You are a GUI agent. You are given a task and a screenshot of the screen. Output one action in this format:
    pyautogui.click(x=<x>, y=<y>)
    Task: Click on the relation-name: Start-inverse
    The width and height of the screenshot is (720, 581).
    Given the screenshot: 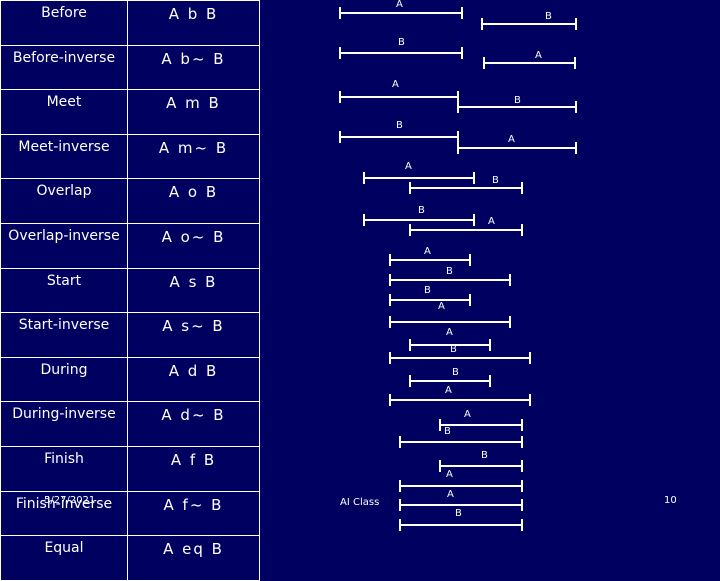 What is the action you would take?
    pyautogui.click(x=64, y=335)
    